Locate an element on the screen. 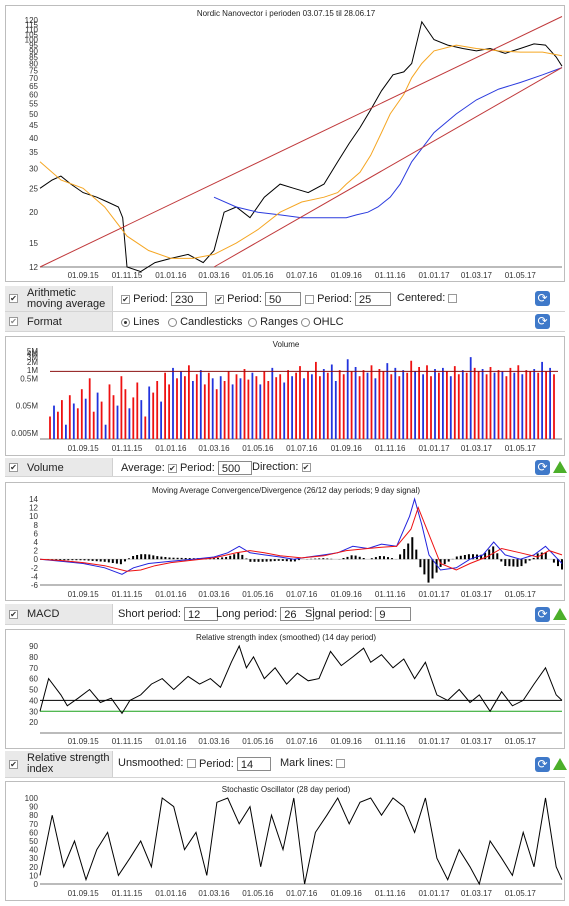 The height and width of the screenshot is (906, 569). rsi-marklines-label: Mark lines: is located at coordinates (307, 763).